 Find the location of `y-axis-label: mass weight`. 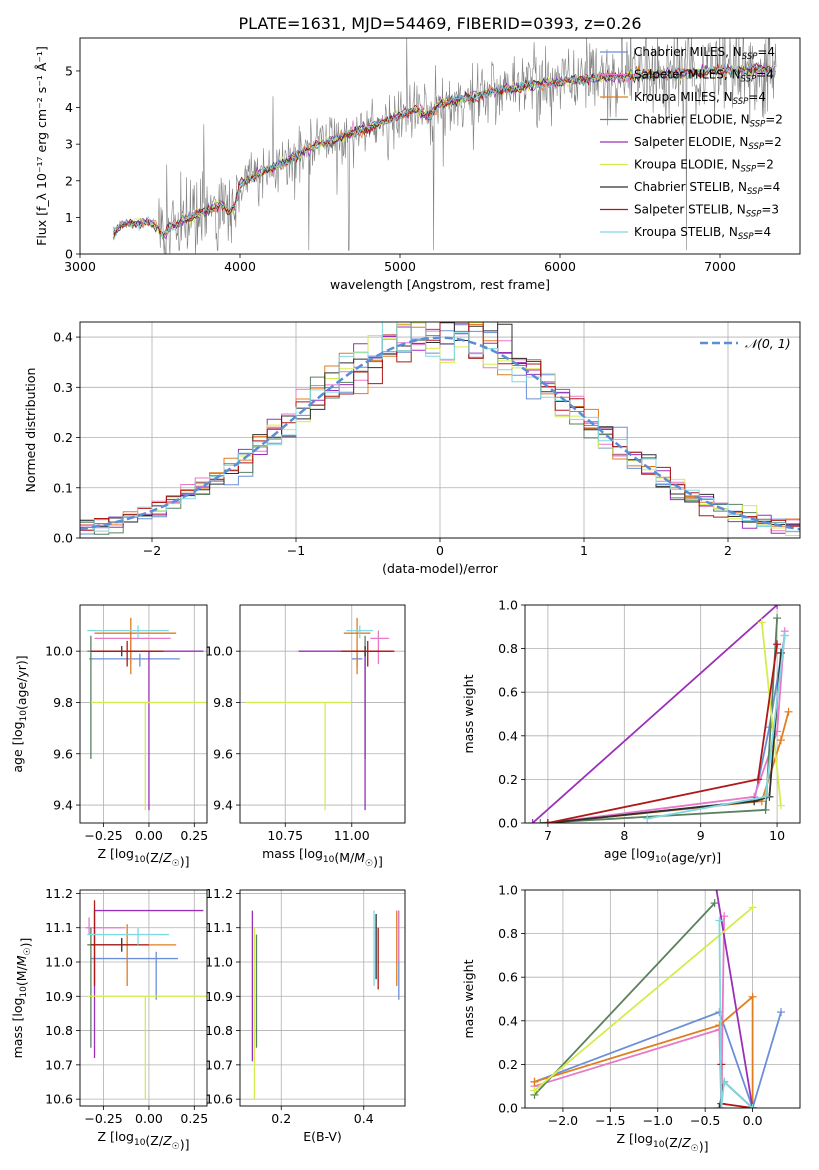

y-axis-label: mass weight is located at coordinates (468, 713).